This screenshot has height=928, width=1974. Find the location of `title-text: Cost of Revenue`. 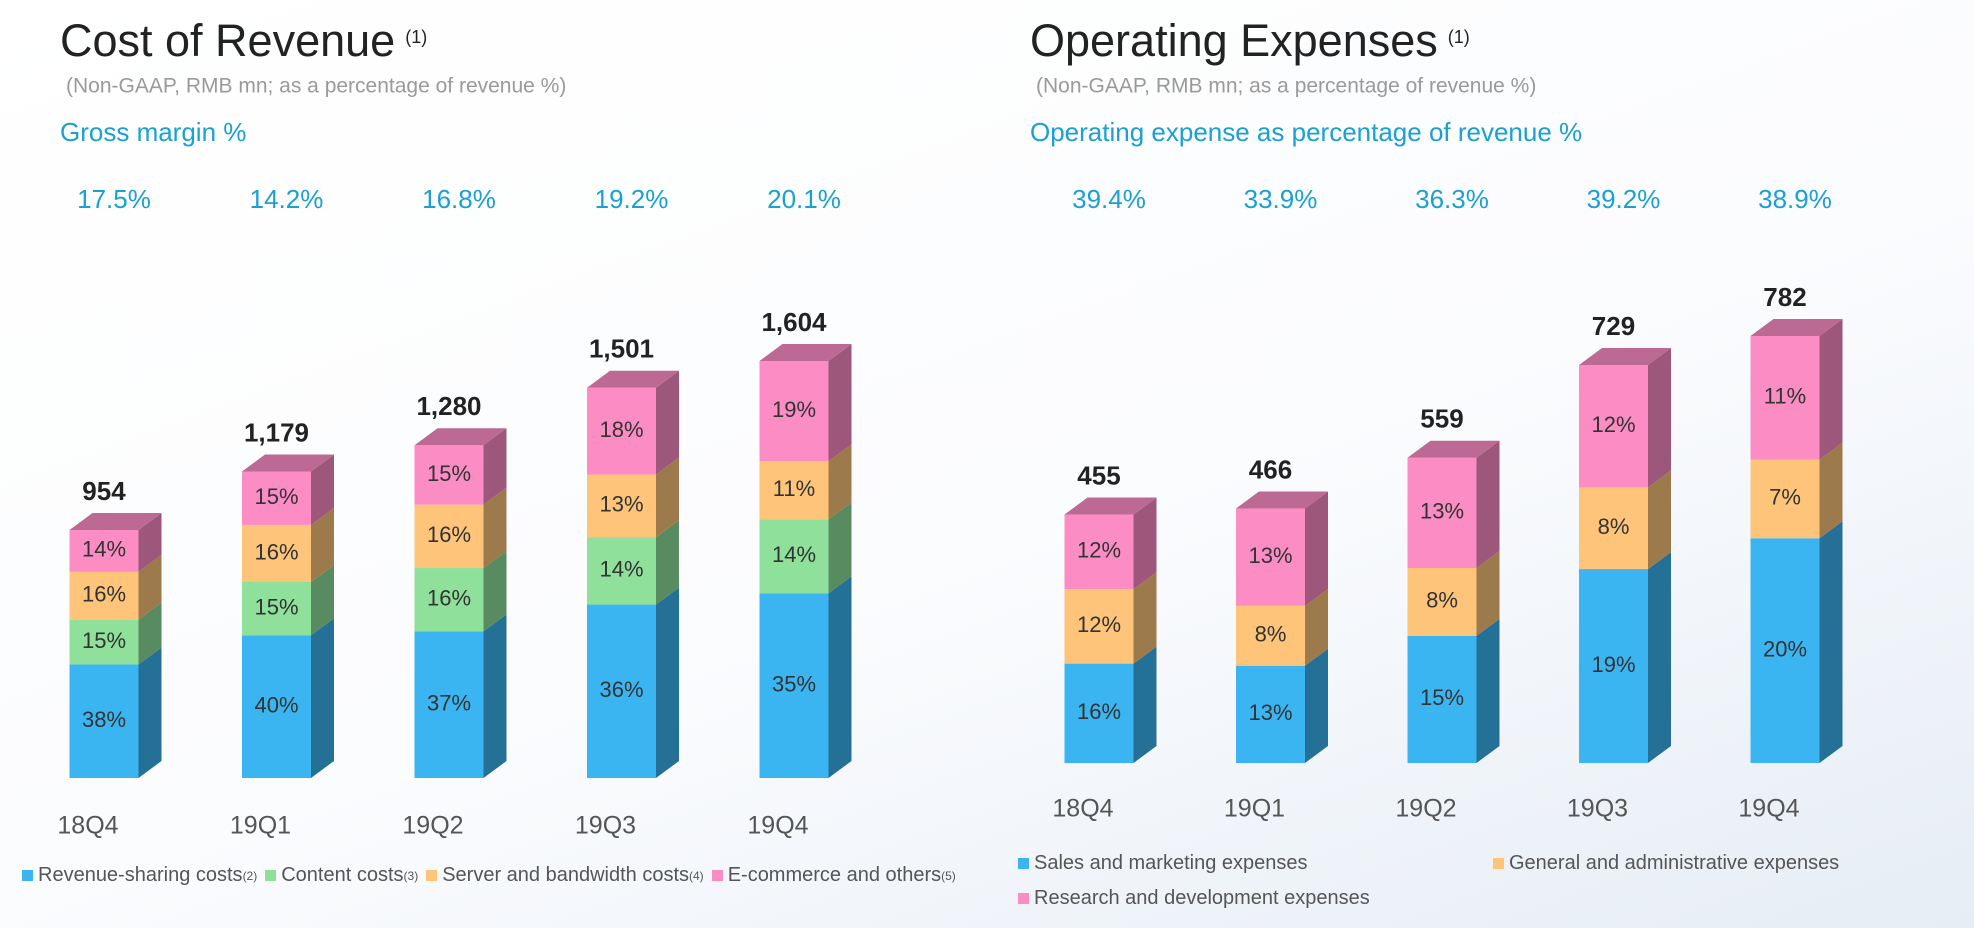

title-text: Cost of Revenue is located at coordinates (227, 40).